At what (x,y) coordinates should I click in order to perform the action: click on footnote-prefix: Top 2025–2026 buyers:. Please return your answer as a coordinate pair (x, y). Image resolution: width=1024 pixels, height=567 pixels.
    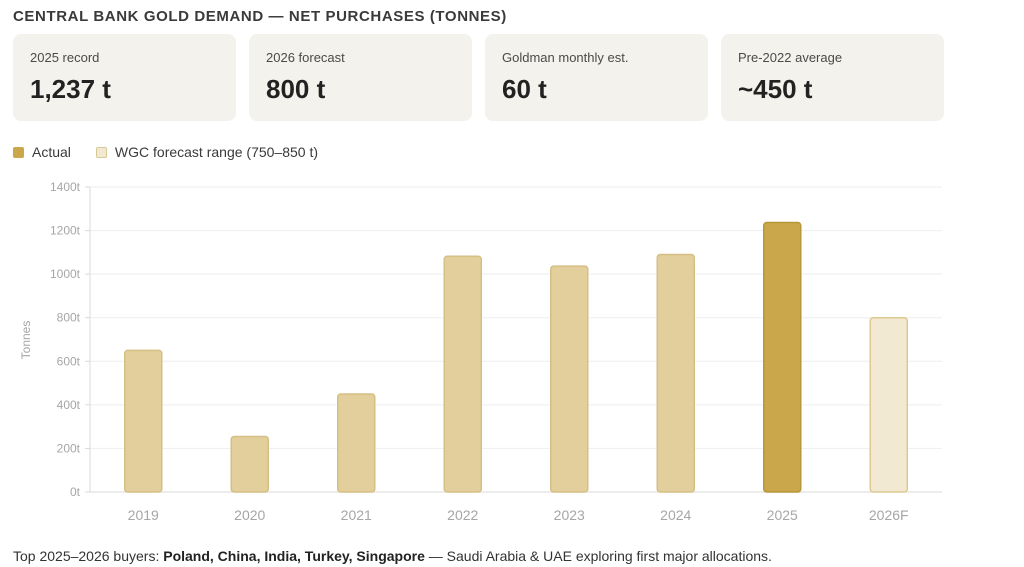
    Looking at the image, I should click on (88, 556).